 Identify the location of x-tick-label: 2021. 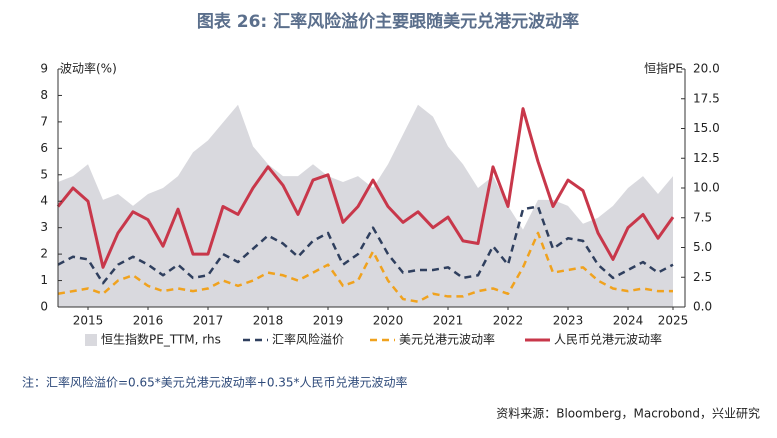
(448, 321).